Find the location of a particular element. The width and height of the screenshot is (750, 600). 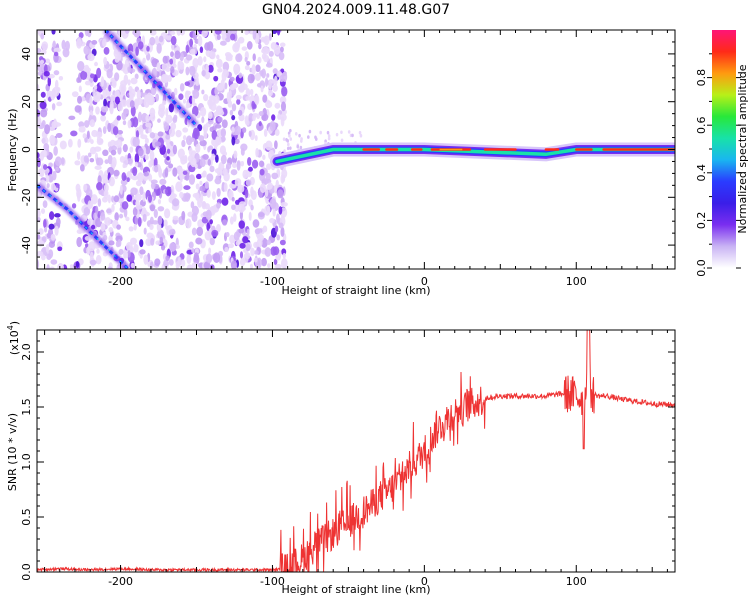

x-tick-label: -100 is located at coordinates (272, 281).